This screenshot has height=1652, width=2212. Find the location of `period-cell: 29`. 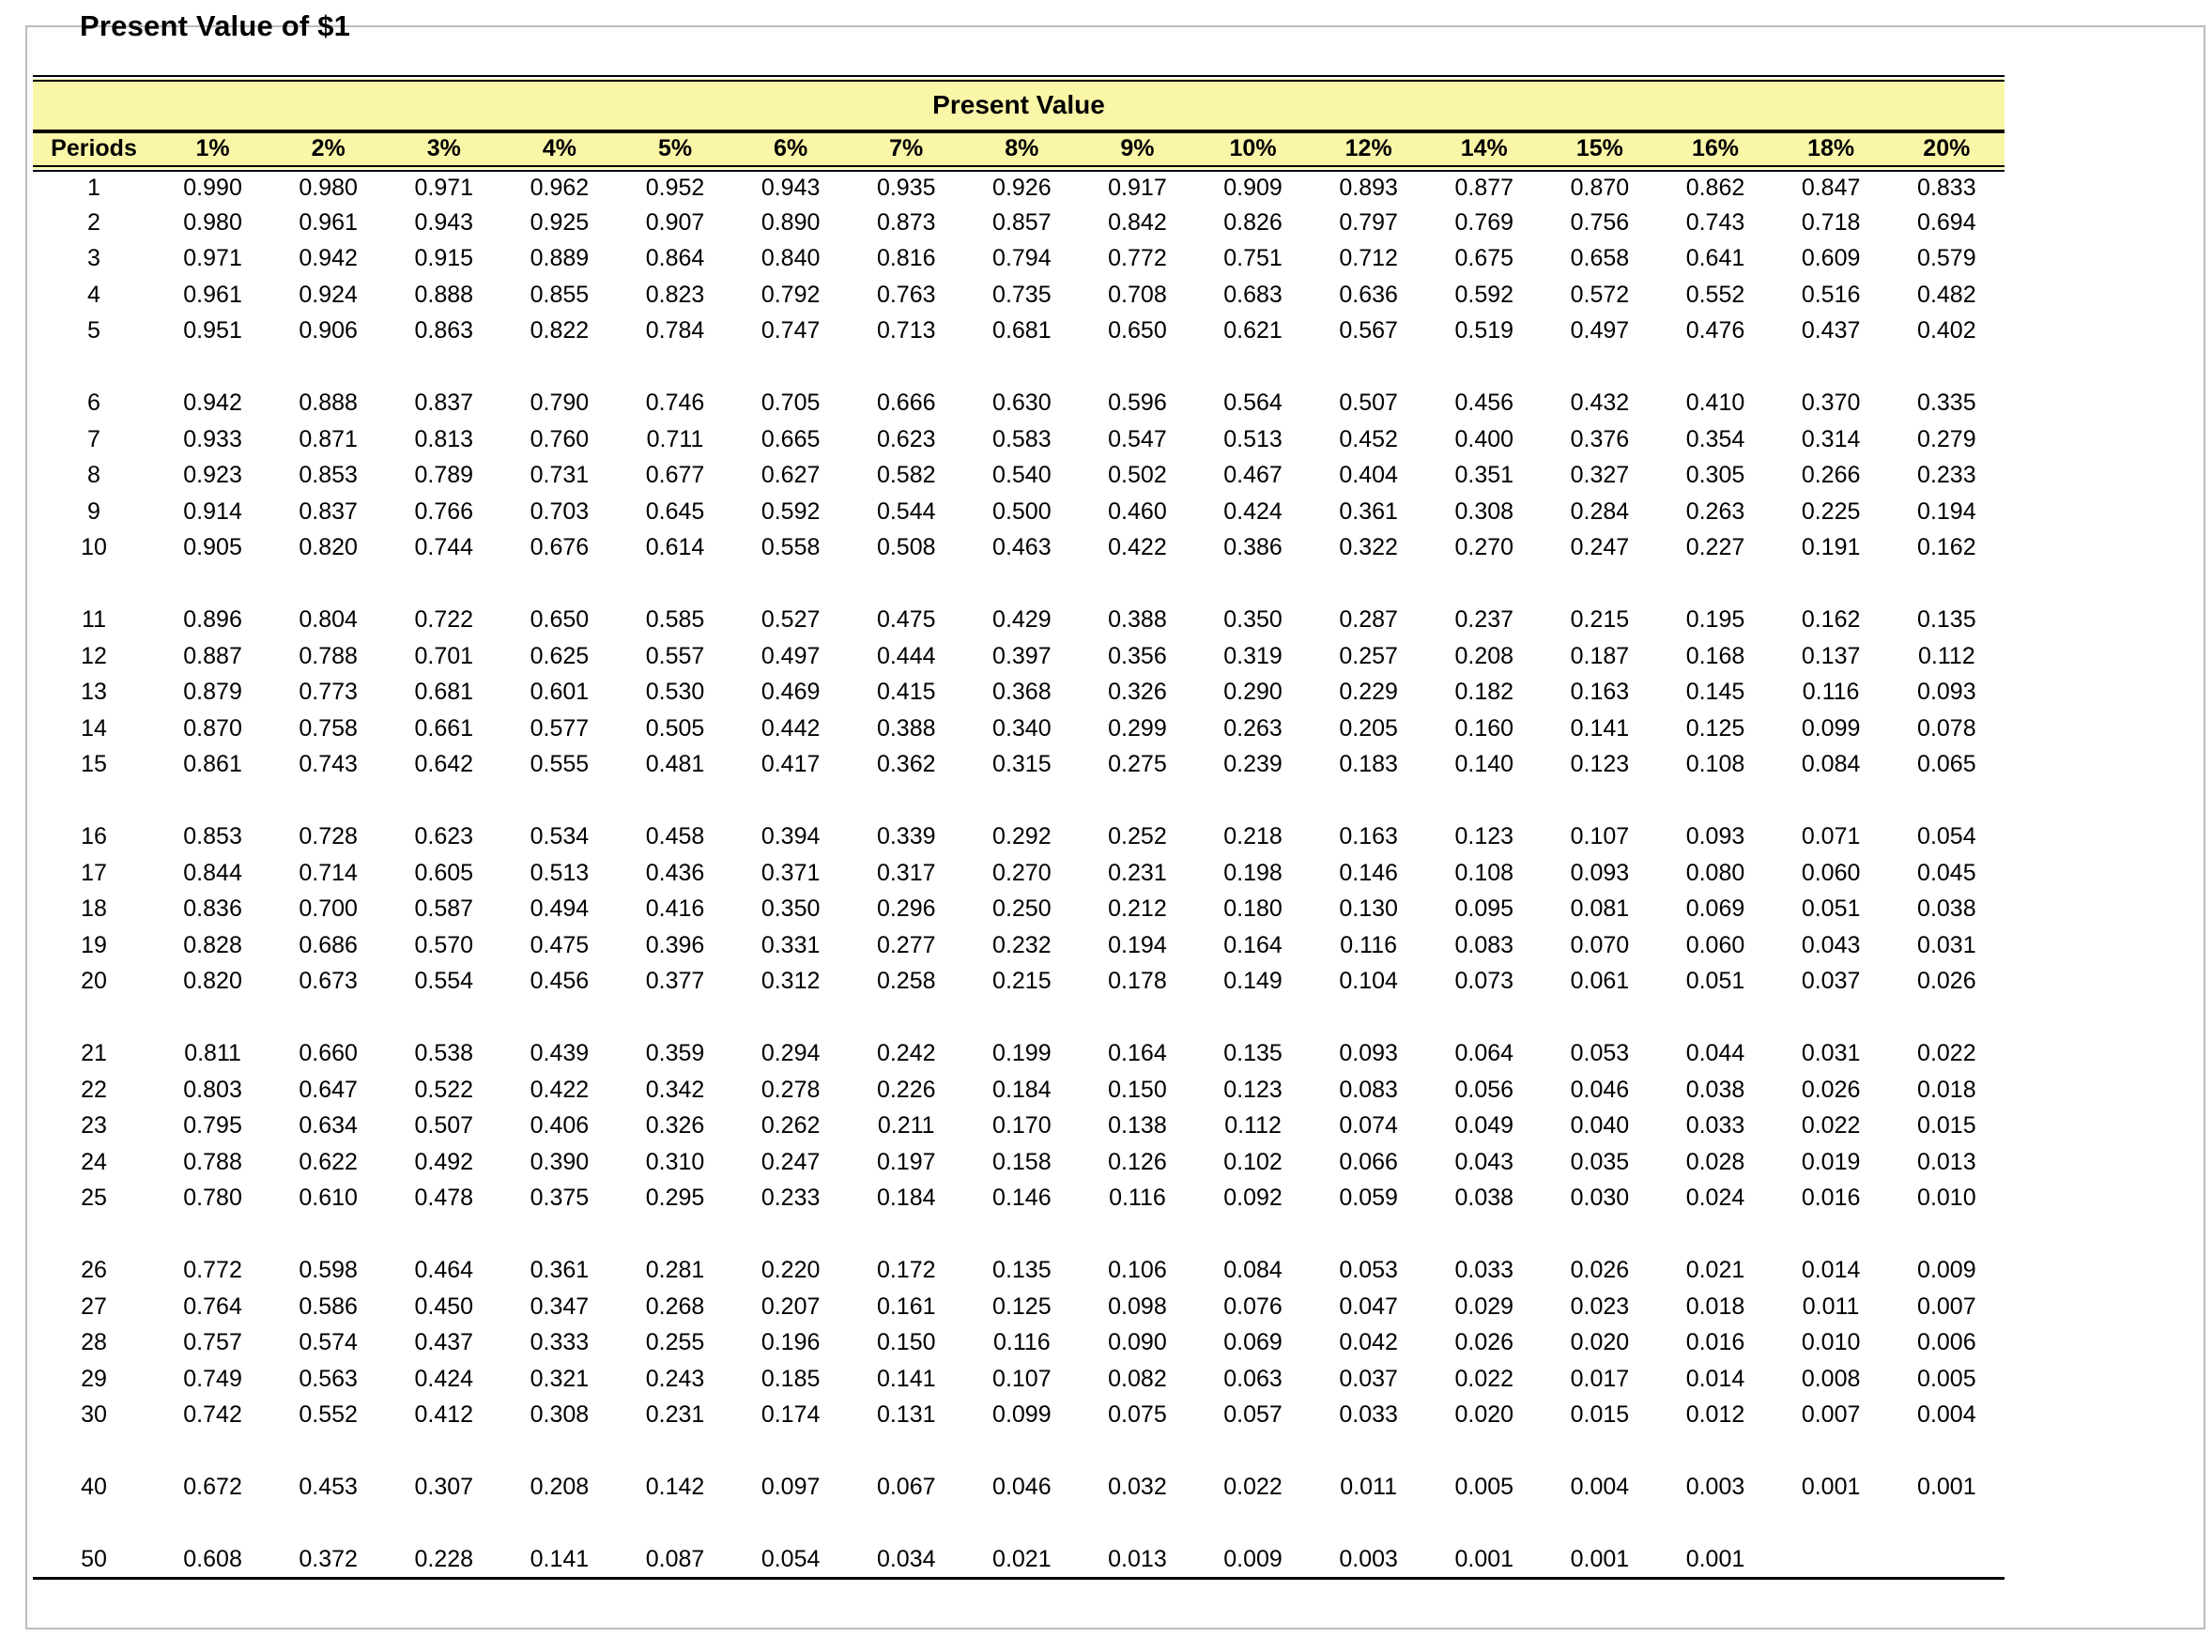

period-cell: 29 is located at coordinates (94, 1378).